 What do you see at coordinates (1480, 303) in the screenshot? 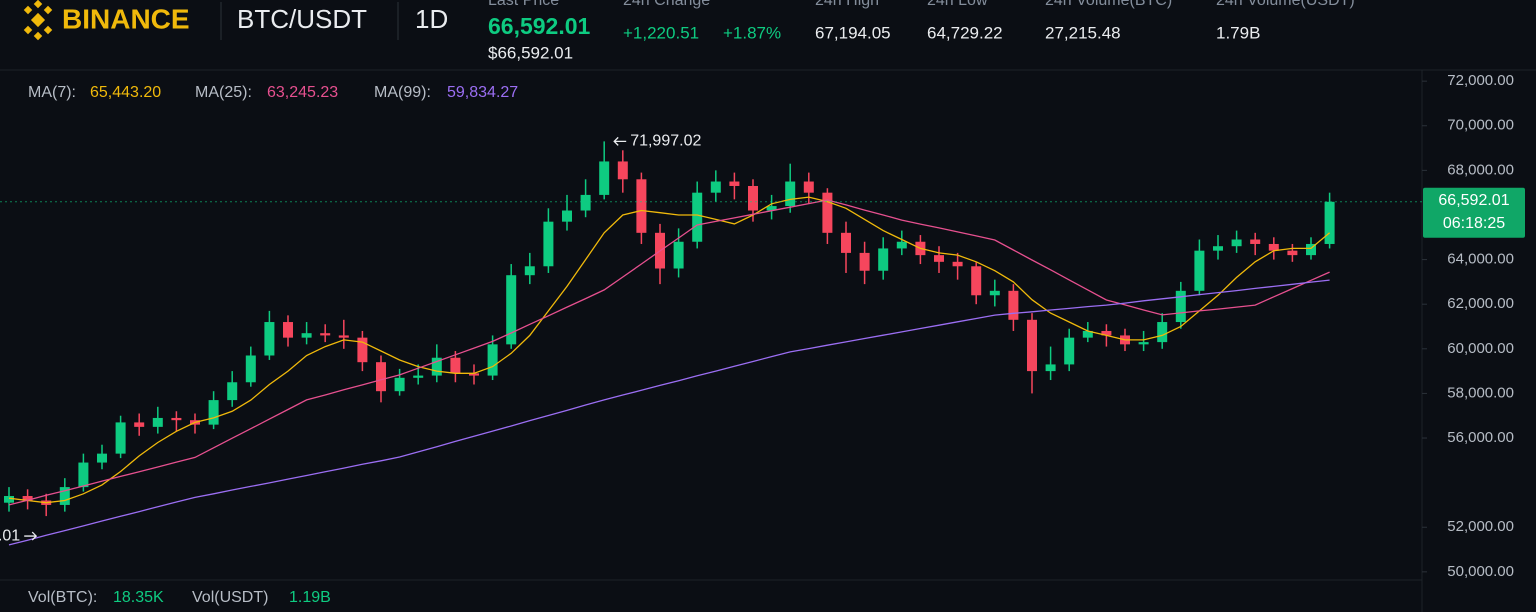
I see `y-tick-label: 62,000.00` at bounding box center [1480, 303].